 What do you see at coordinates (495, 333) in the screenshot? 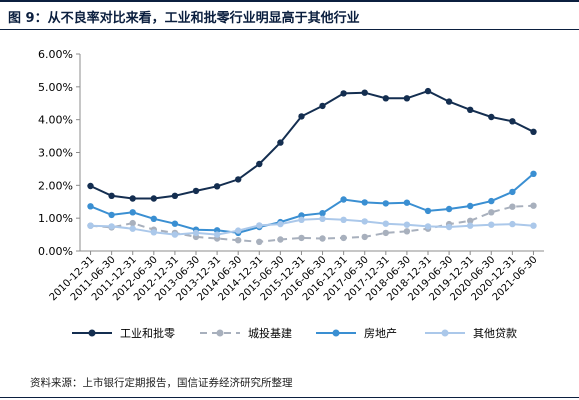
I see `legend-label-4: 其他贷款` at bounding box center [495, 333].